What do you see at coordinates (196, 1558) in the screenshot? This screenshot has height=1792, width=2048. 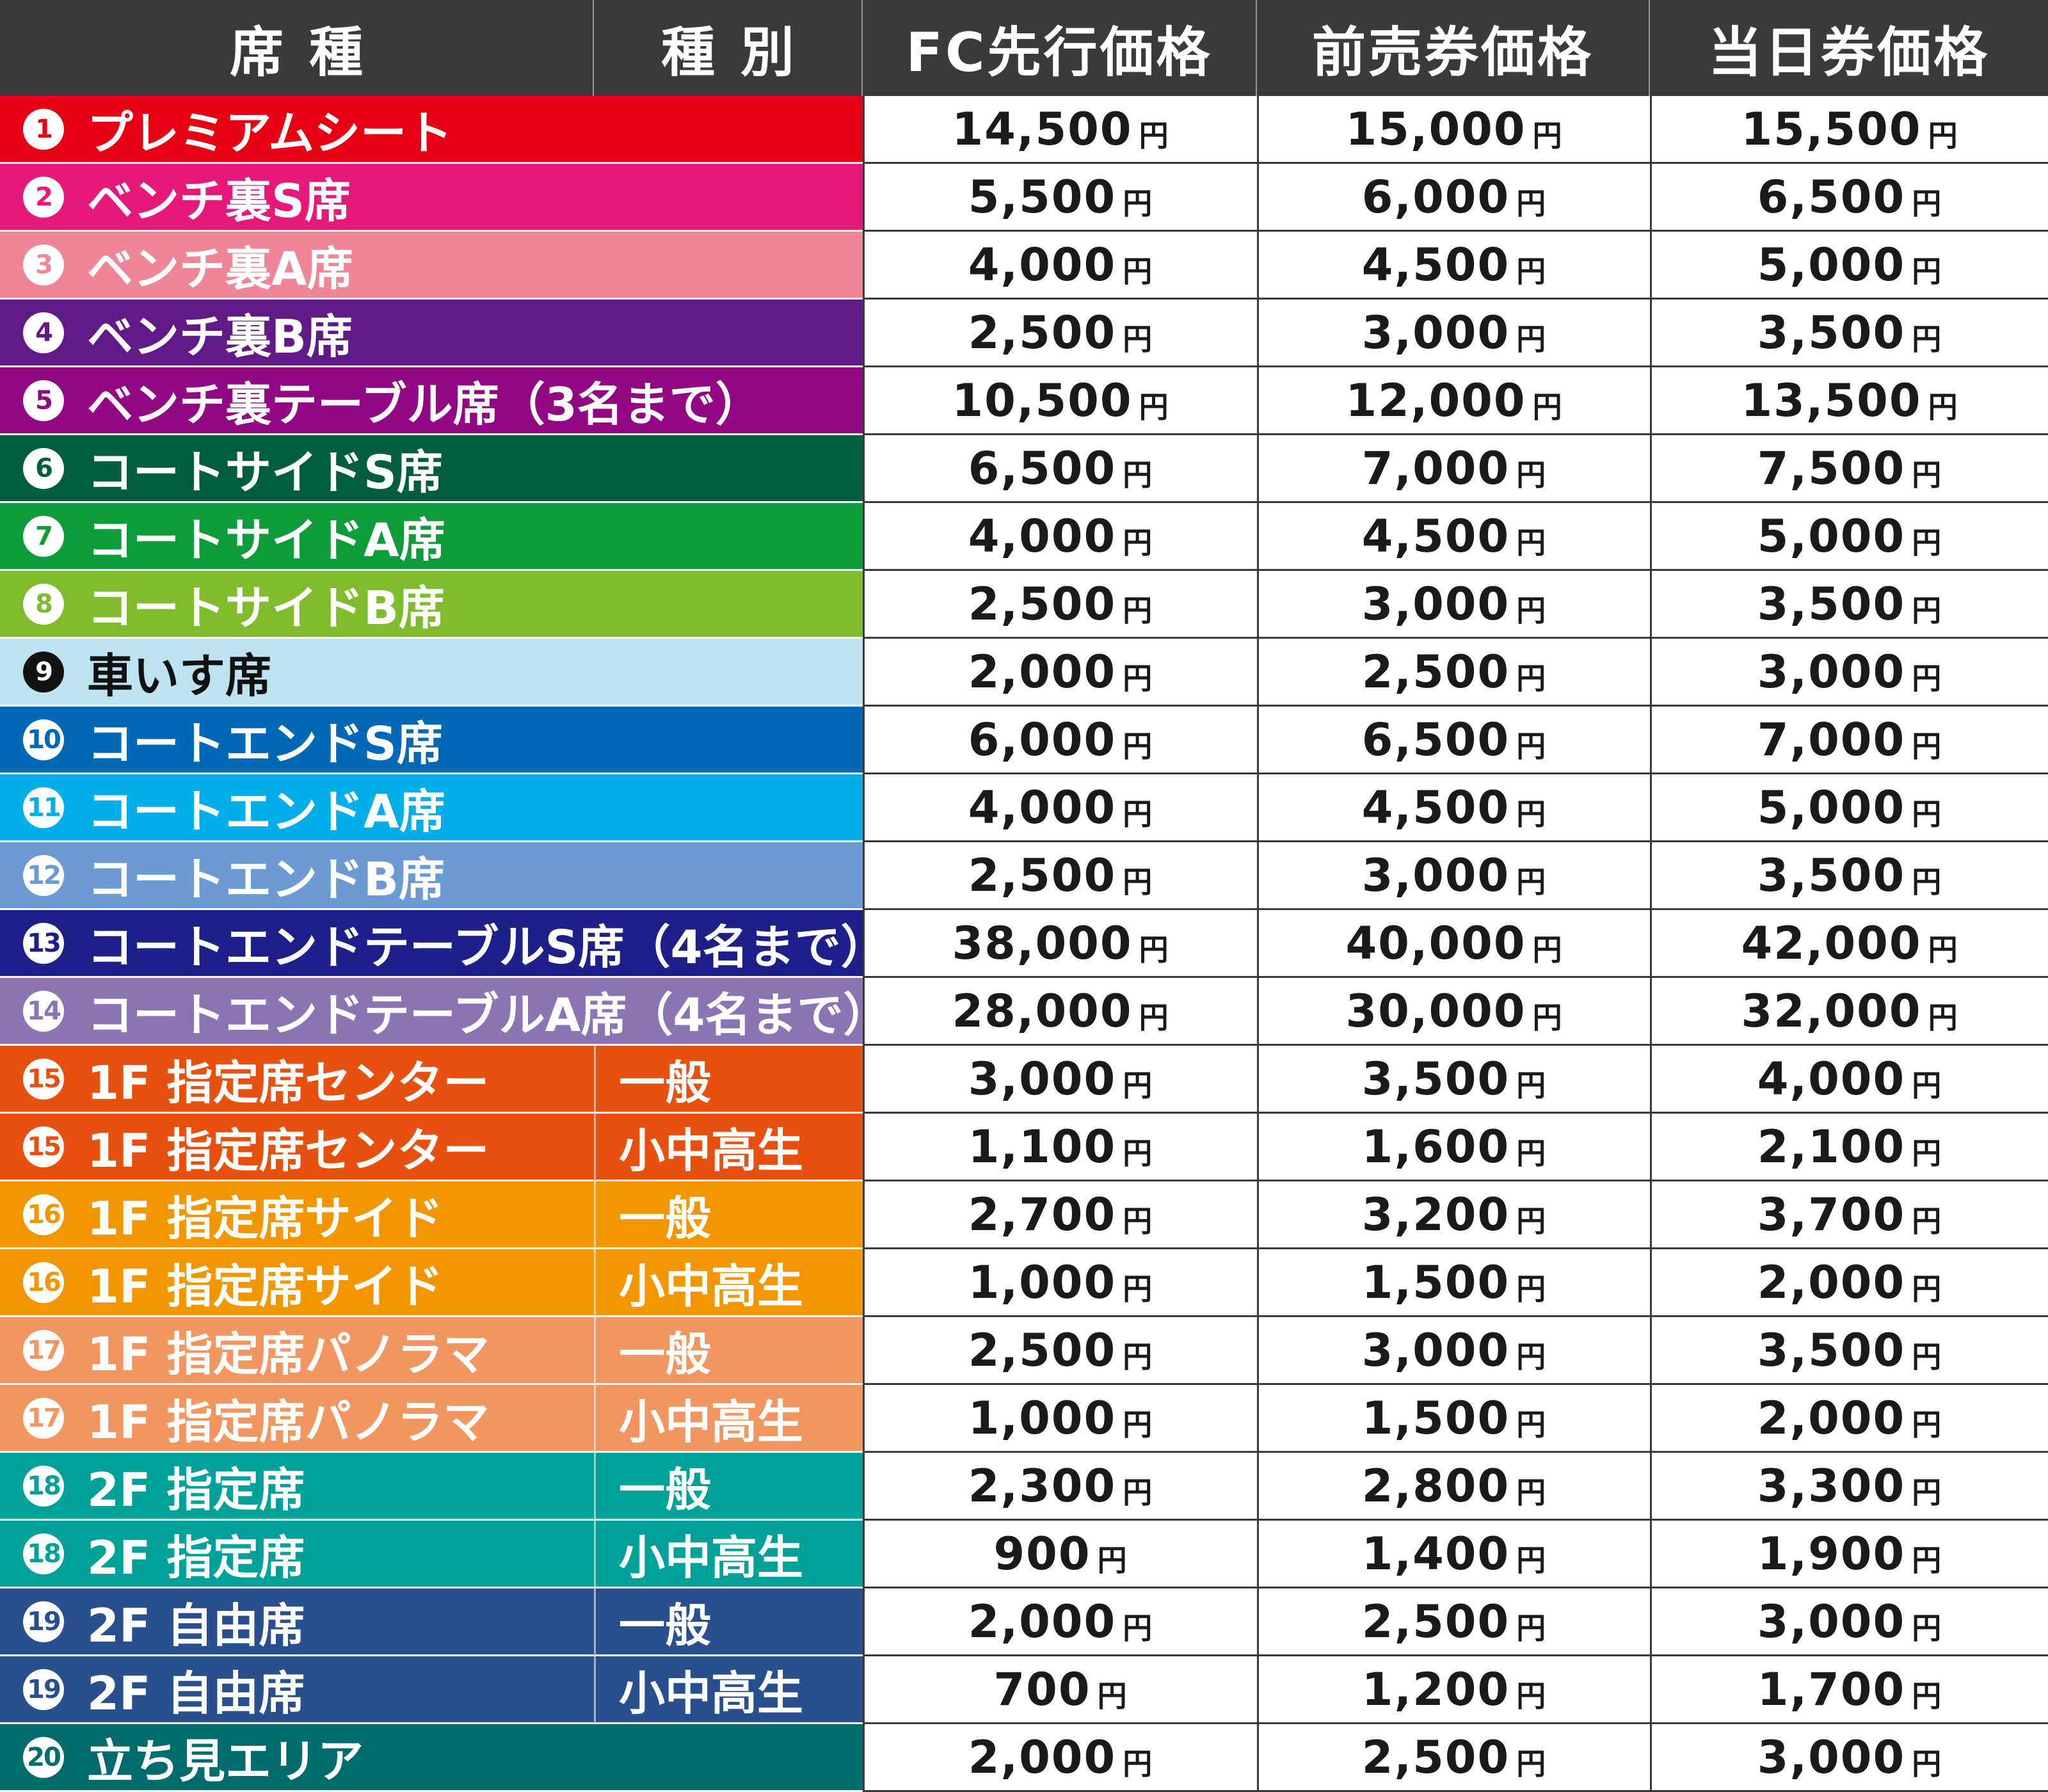 I see `seat-label: 2F 指定席` at bounding box center [196, 1558].